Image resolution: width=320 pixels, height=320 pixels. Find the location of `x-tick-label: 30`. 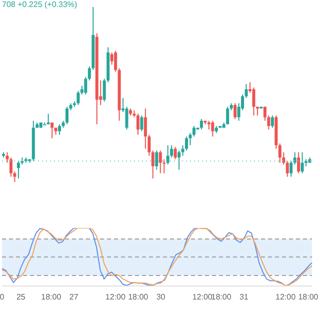

x-tick-label: 30 is located at coordinates (161, 297).